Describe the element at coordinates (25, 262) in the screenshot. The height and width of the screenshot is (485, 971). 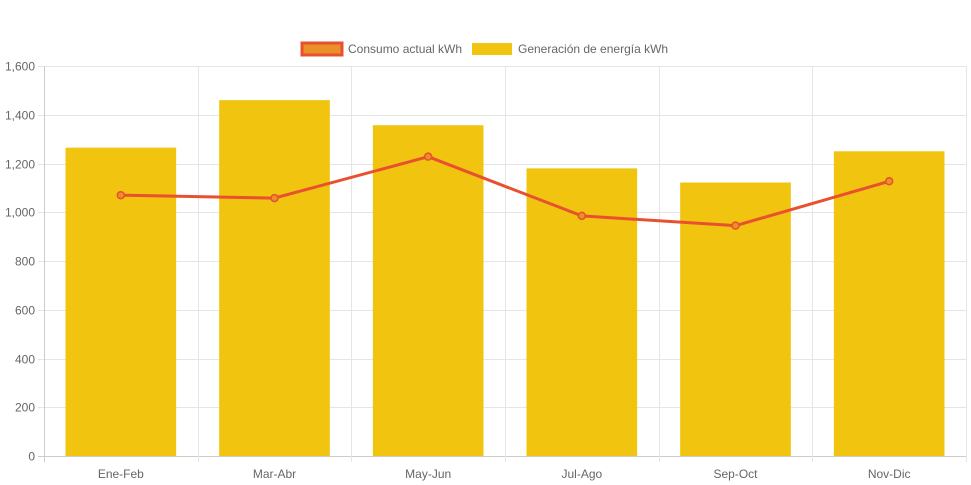
I see `y-tick-label: 800` at that location.